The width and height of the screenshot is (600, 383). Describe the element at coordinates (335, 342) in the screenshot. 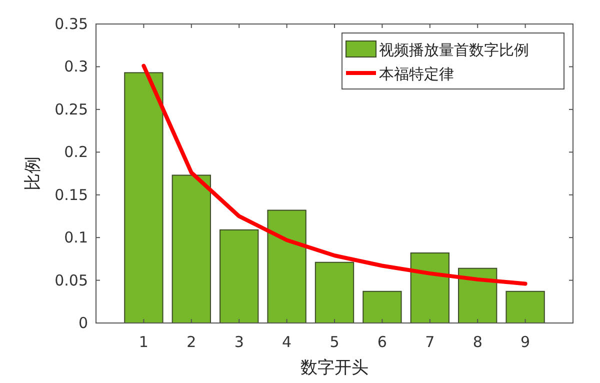

I see `x-tick-label: 5` at that location.